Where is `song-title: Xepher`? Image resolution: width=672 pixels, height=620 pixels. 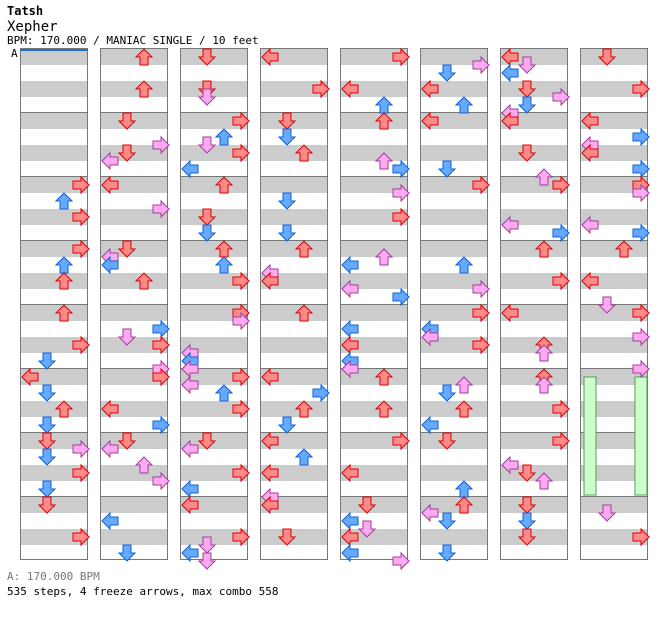 song-title: Xepher is located at coordinates (32, 27).